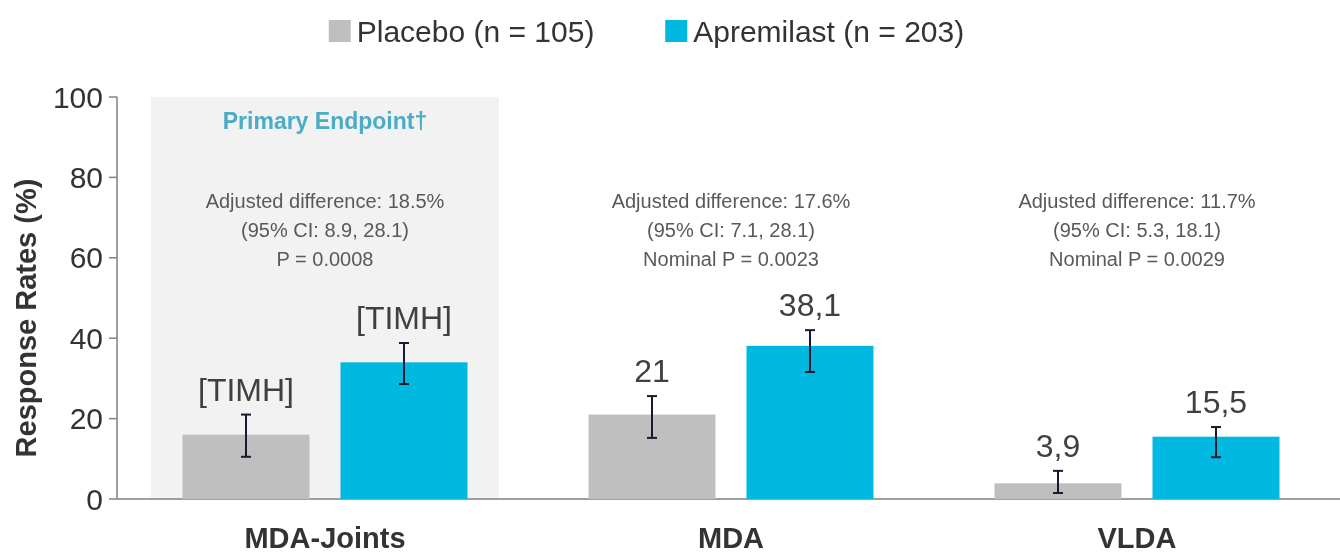 Image resolution: width=1340 pixels, height=558 pixels. I want to click on y-tick-label: 100, so click(77, 97).